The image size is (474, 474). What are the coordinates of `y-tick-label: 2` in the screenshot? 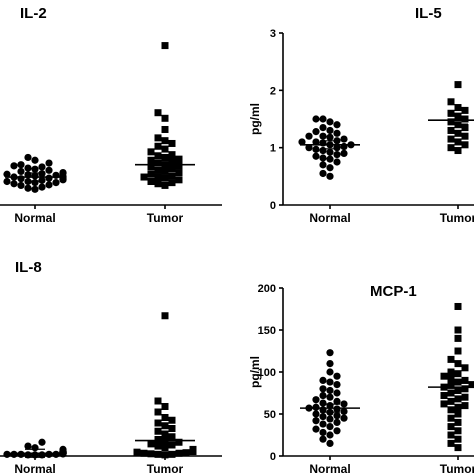 It's located at (273, 91).